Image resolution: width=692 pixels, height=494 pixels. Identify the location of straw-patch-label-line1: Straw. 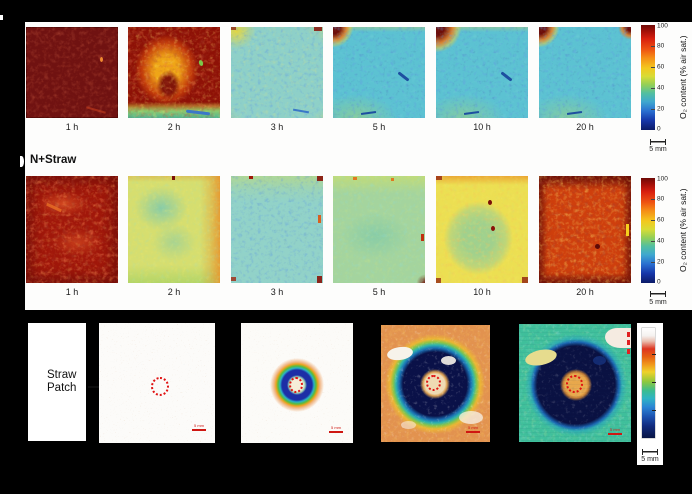
(62, 375).